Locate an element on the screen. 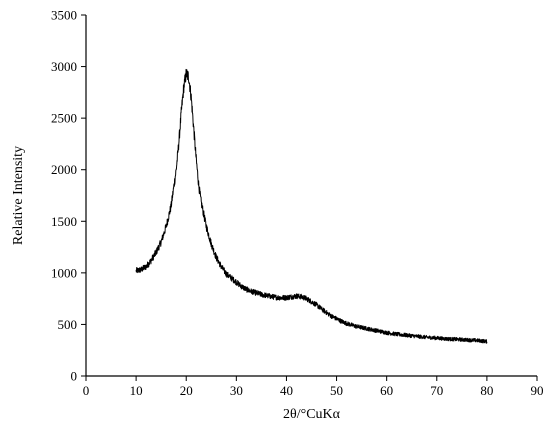  y-ticks: 0 500 1000 1500 2000 2500 3000 3500 is located at coordinates (68, 196).